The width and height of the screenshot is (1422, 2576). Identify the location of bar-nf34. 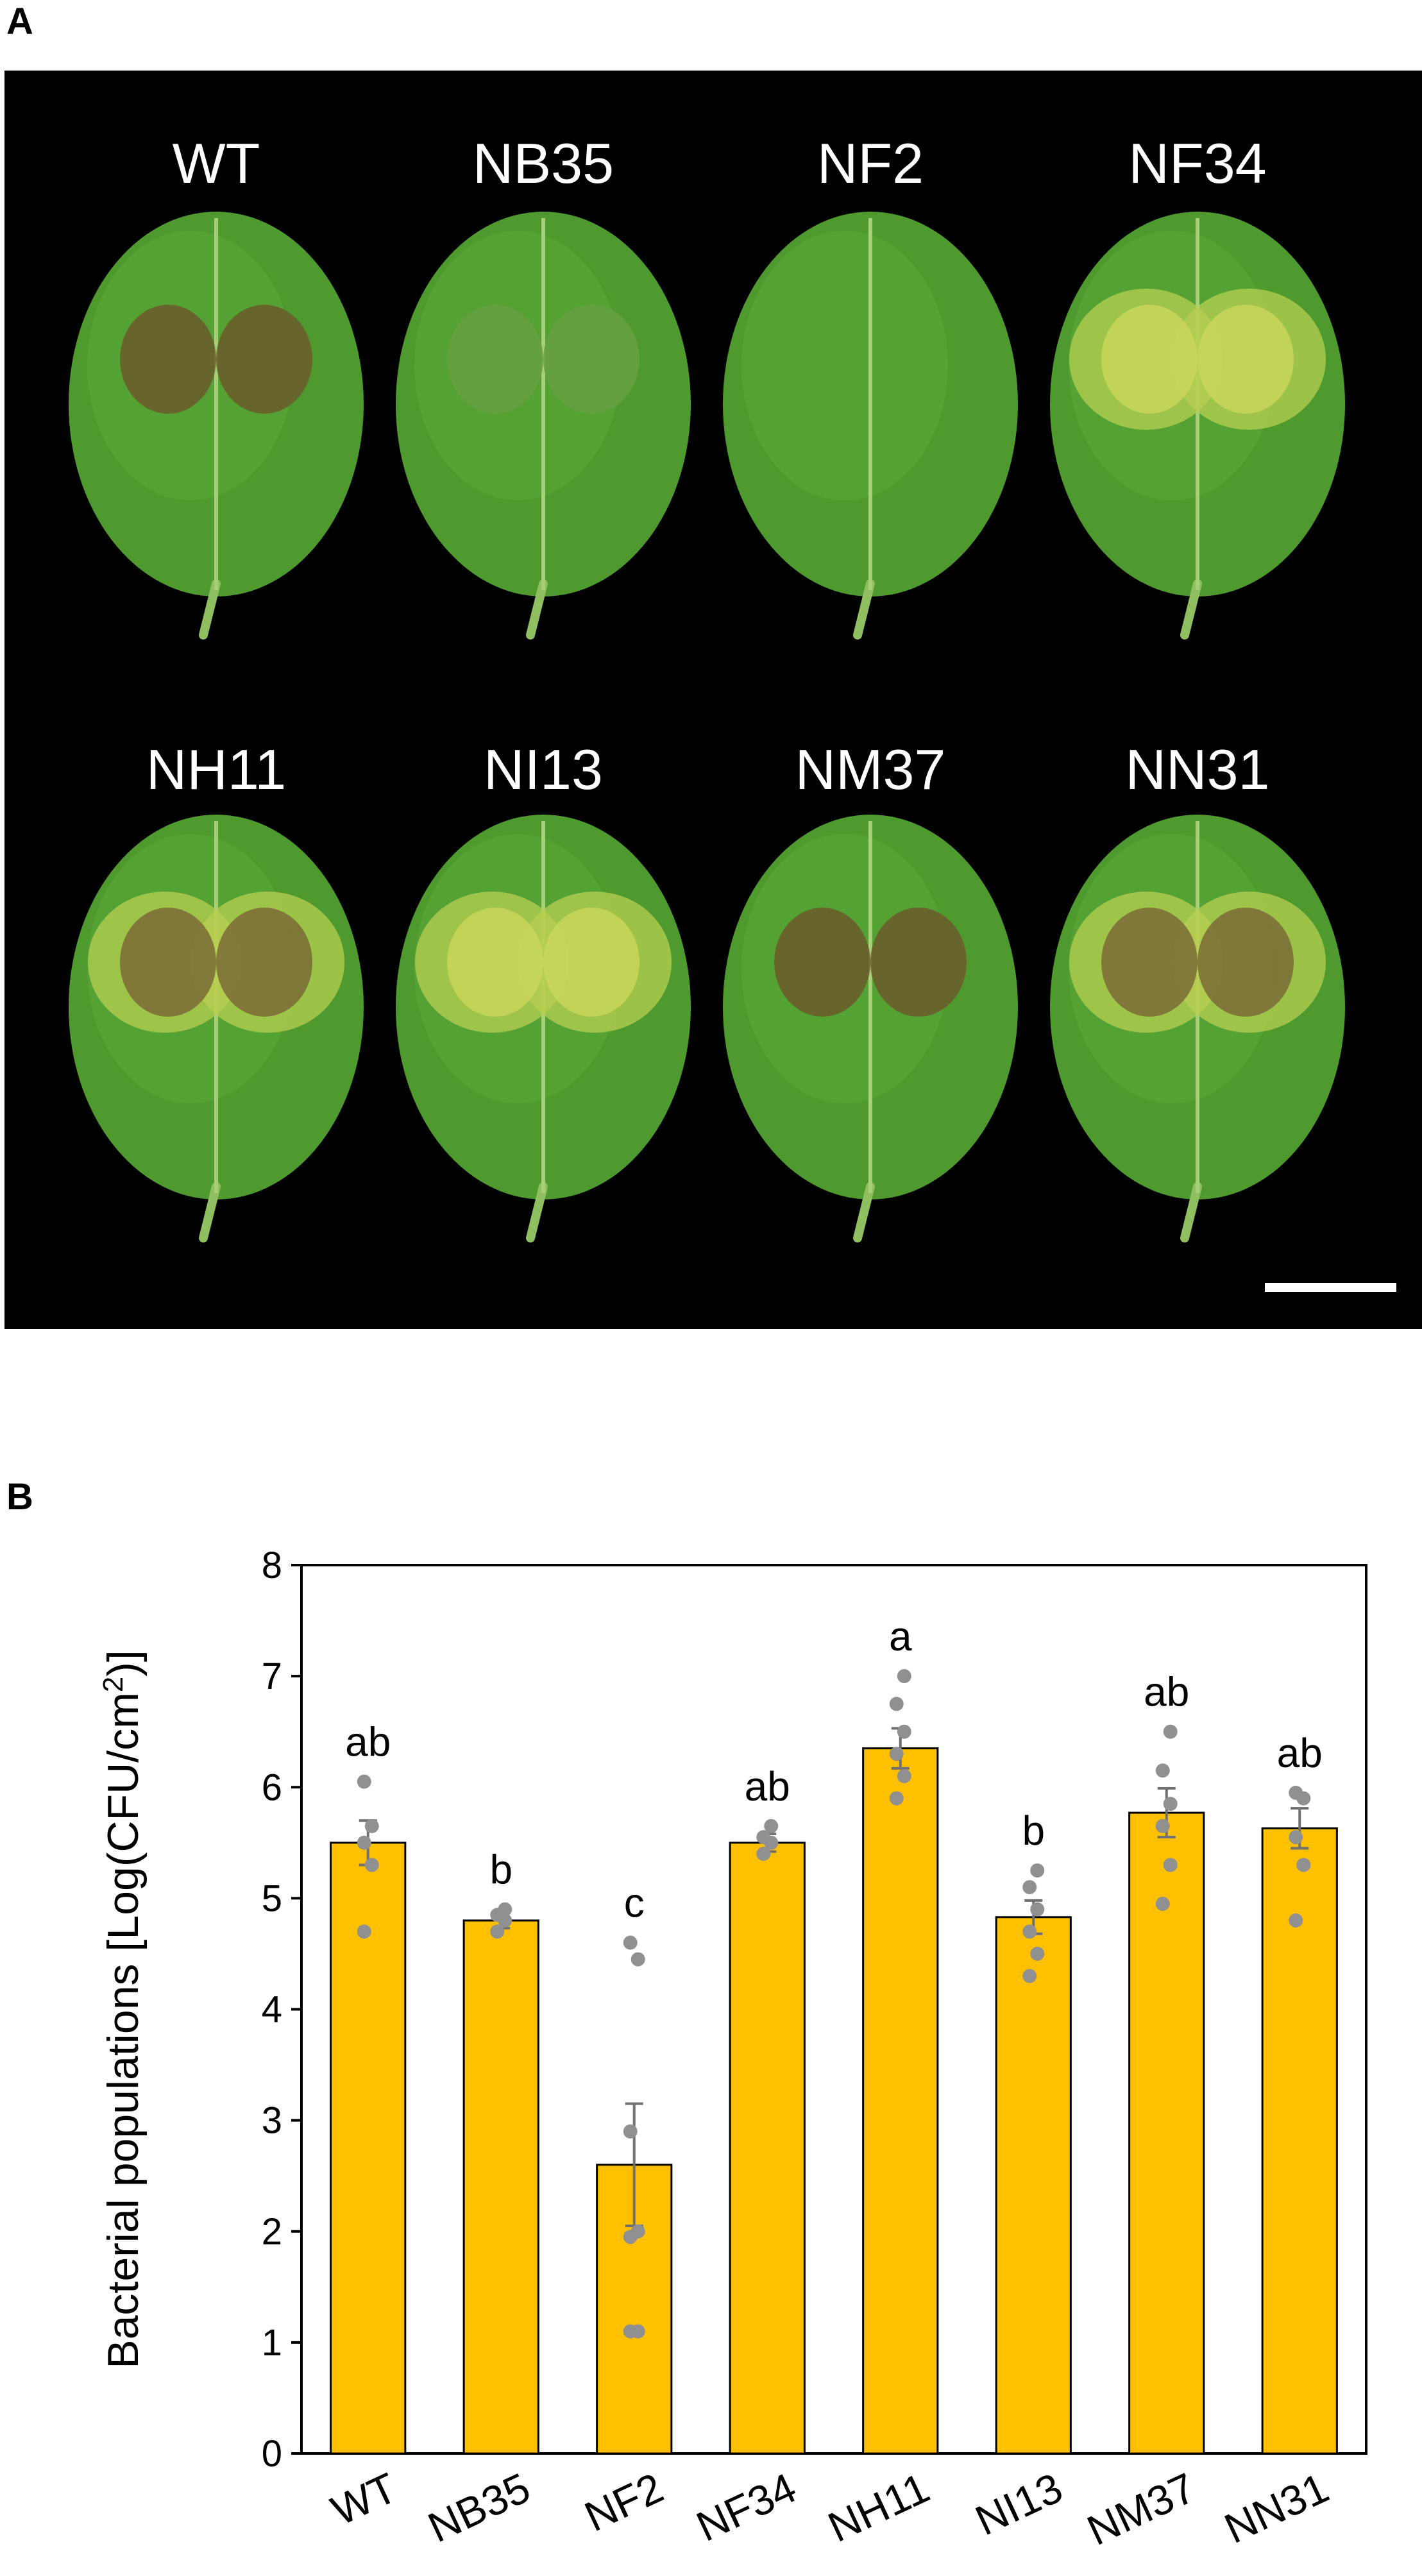
(767, 2148).